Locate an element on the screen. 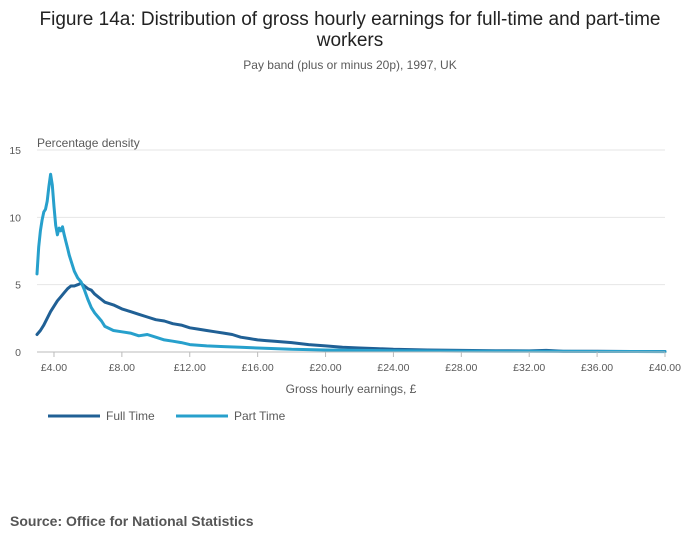 This screenshot has height=549, width=700. y-tick-label: 0 is located at coordinates (18, 353).